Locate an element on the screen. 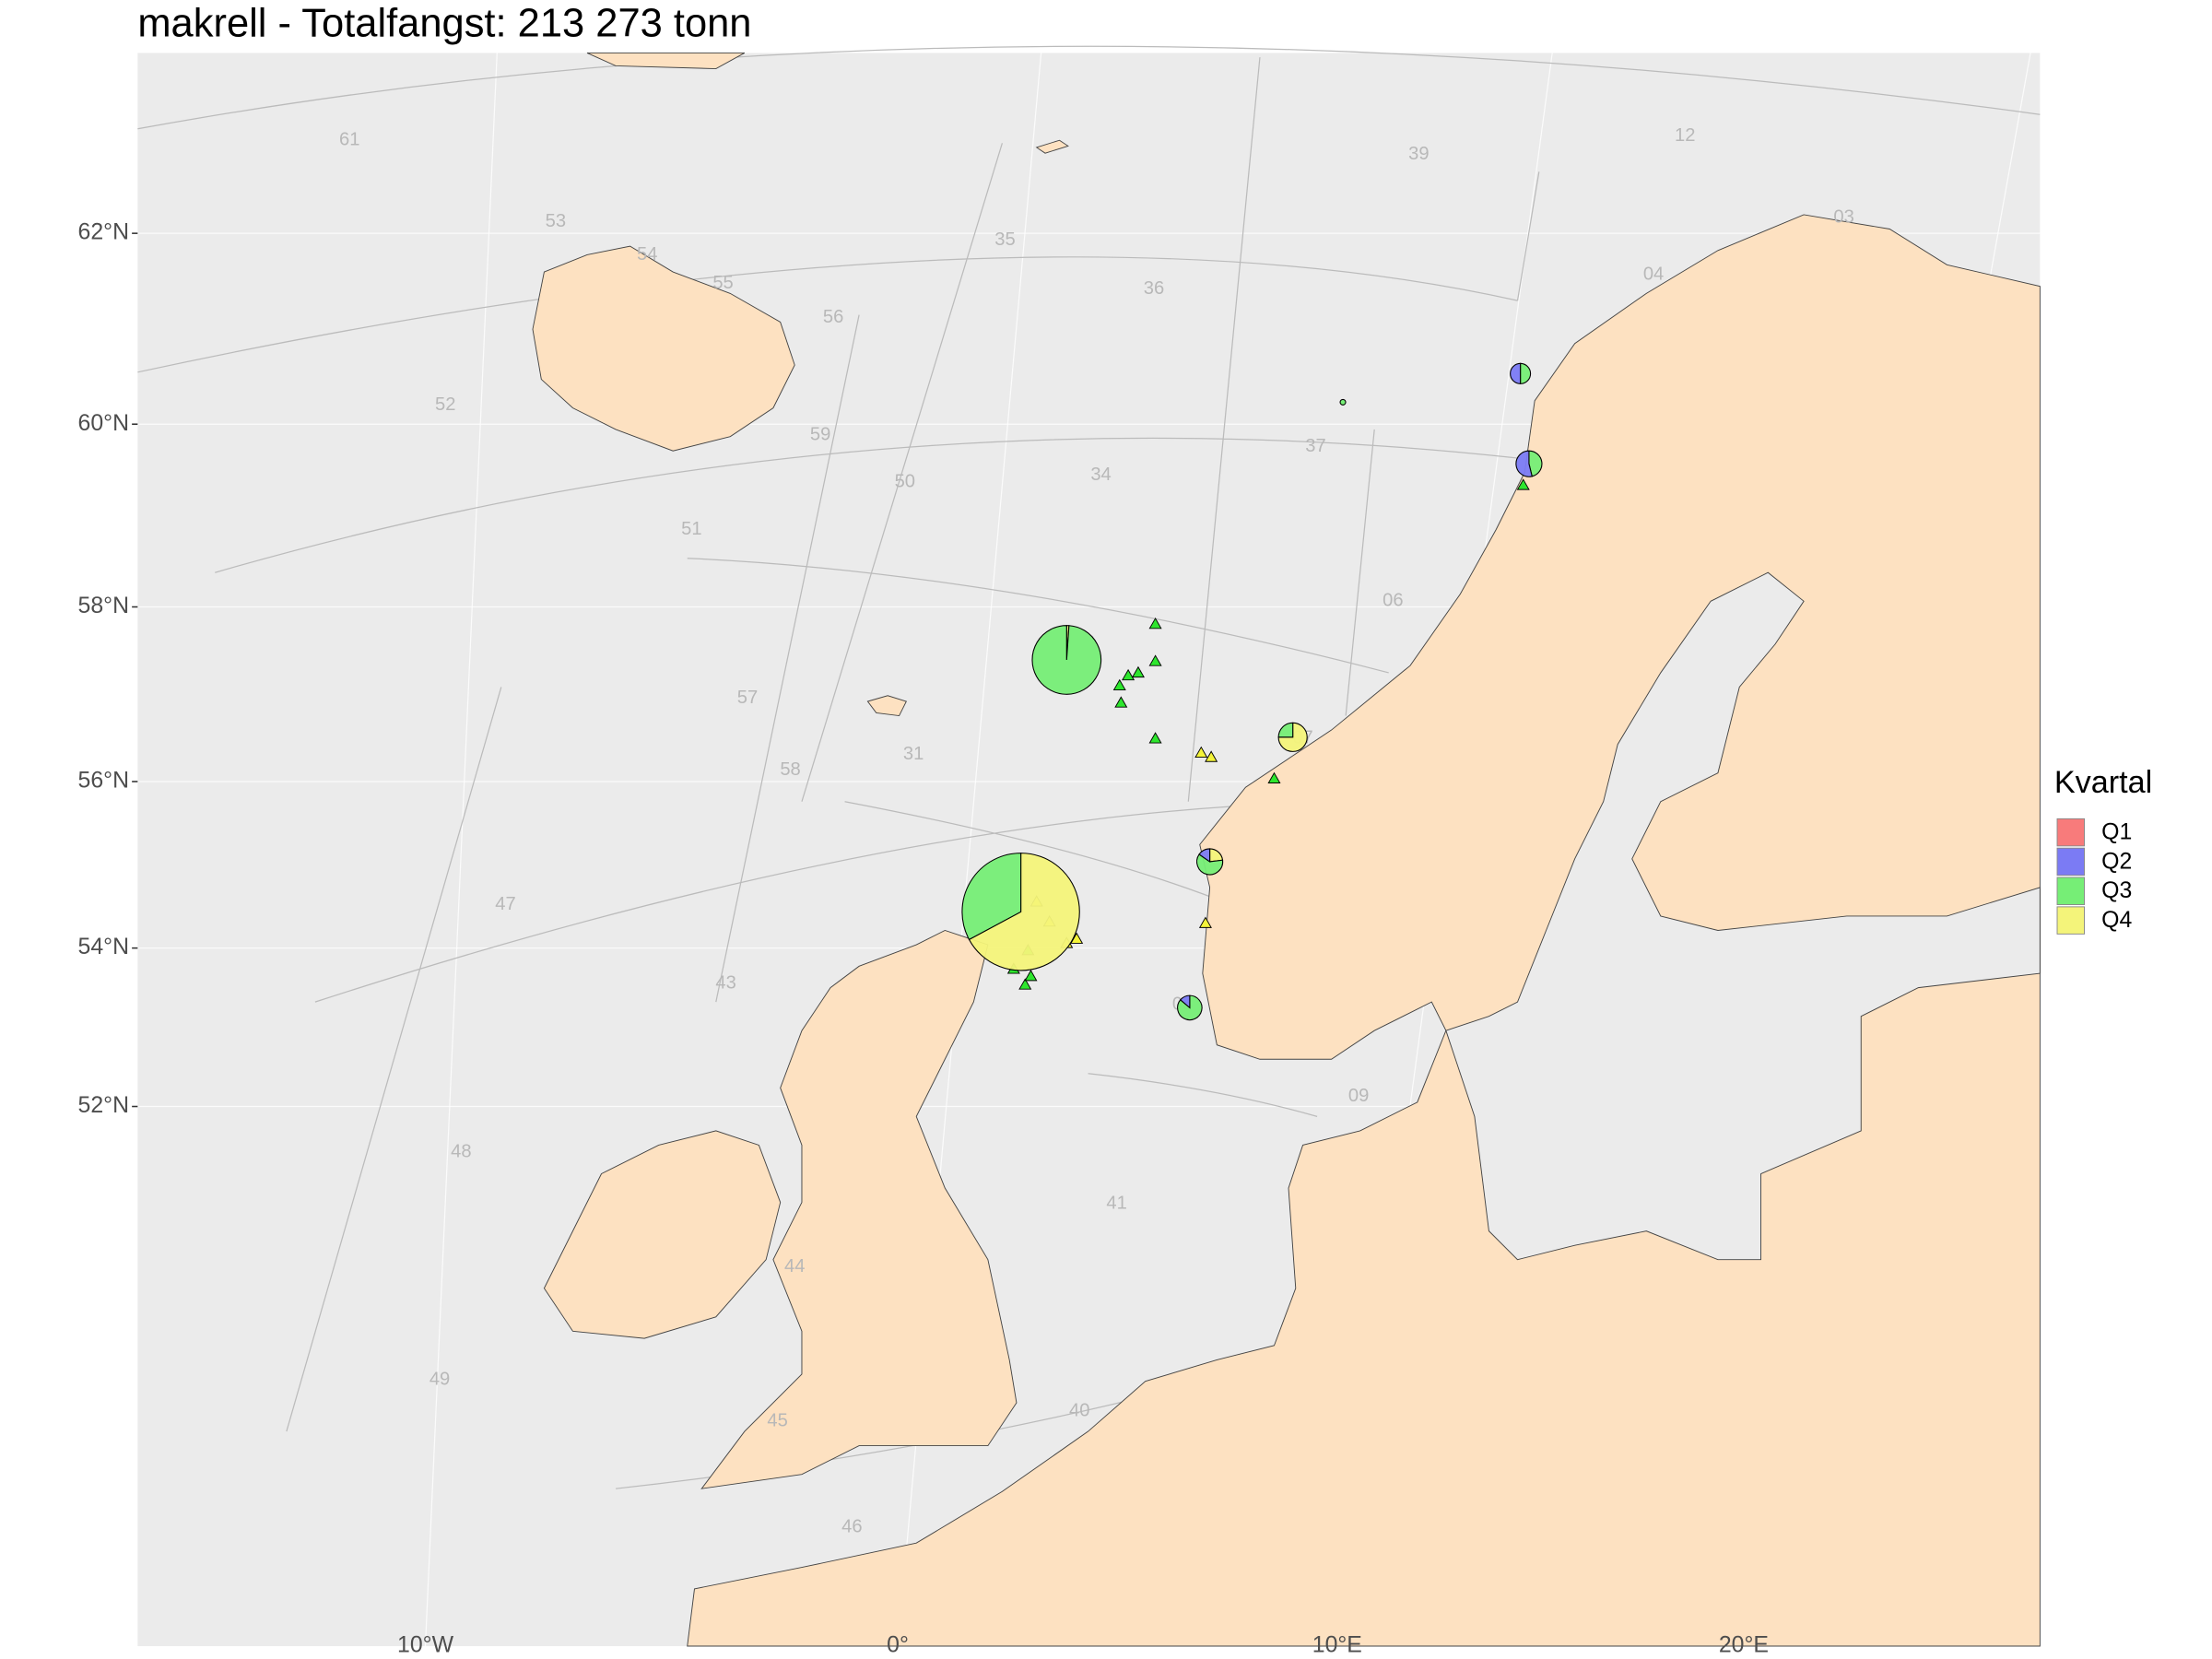 This screenshot has height=1659, width=2212. ireland is located at coordinates (662, 1234).